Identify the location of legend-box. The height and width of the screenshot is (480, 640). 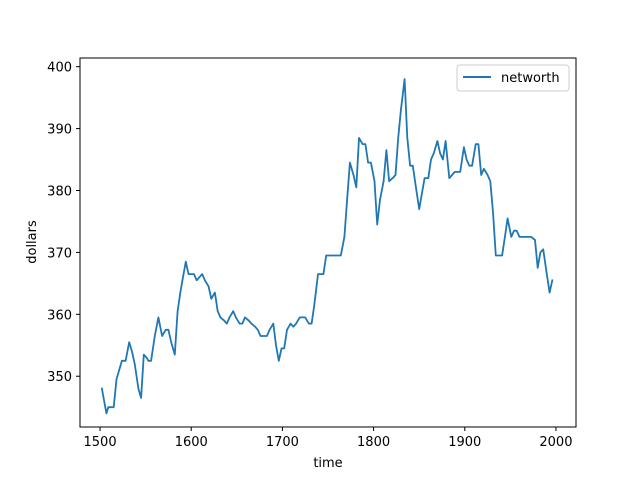
(513, 78).